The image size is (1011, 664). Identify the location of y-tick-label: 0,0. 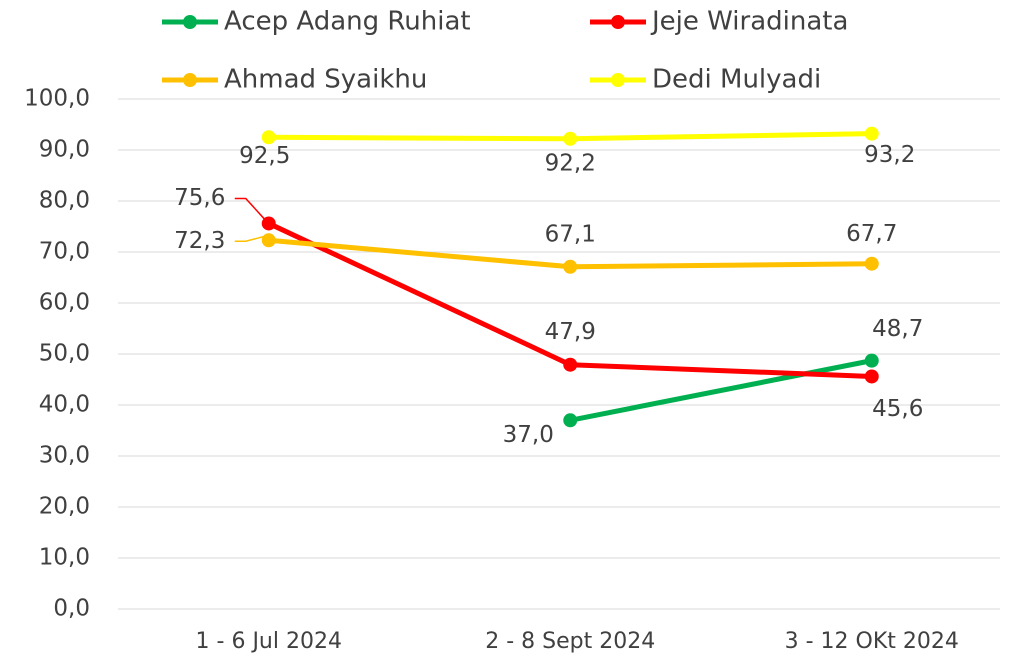
(71, 609).